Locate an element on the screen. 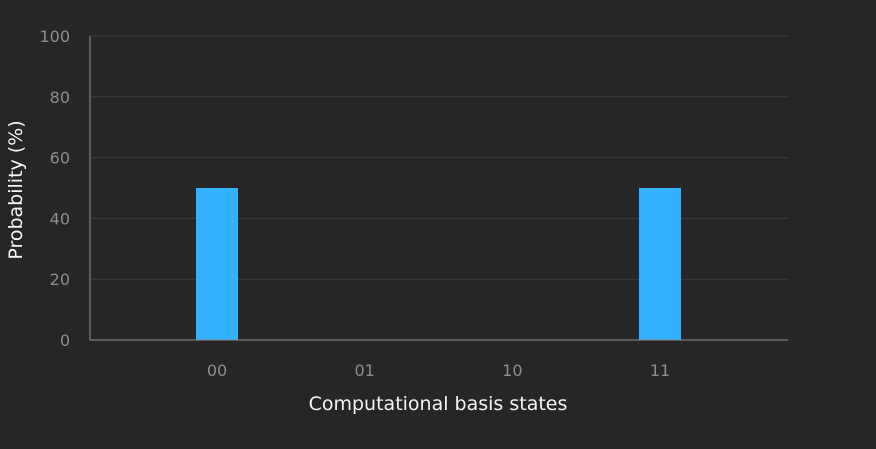 This screenshot has width=876, height=449. x-tick-label-00: 00 is located at coordinates (217, 370).